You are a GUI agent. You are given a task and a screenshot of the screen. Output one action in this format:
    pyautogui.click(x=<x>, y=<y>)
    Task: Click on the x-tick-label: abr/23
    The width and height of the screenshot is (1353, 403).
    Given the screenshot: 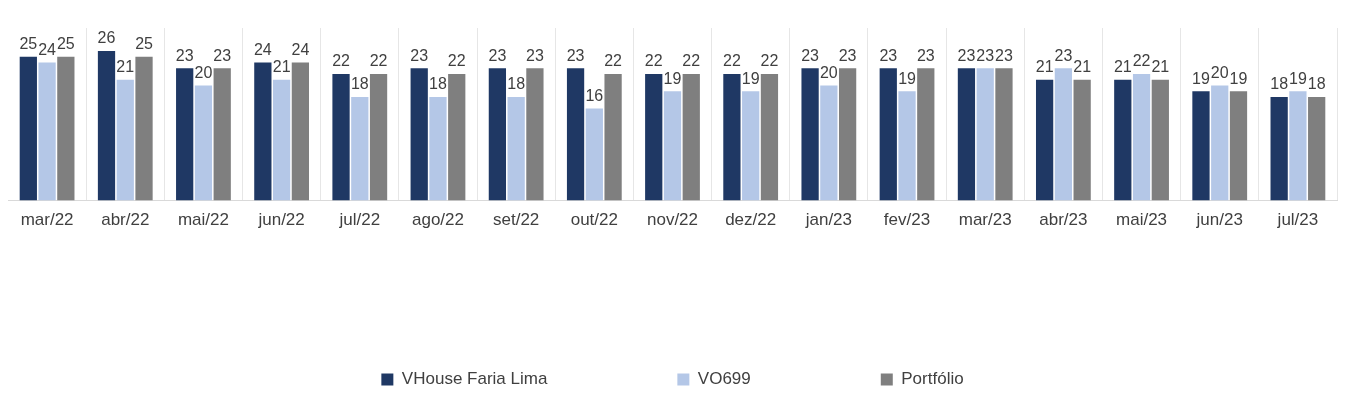 What is the action you would take?
    pyautogui.click(x=1063, y=220)
    